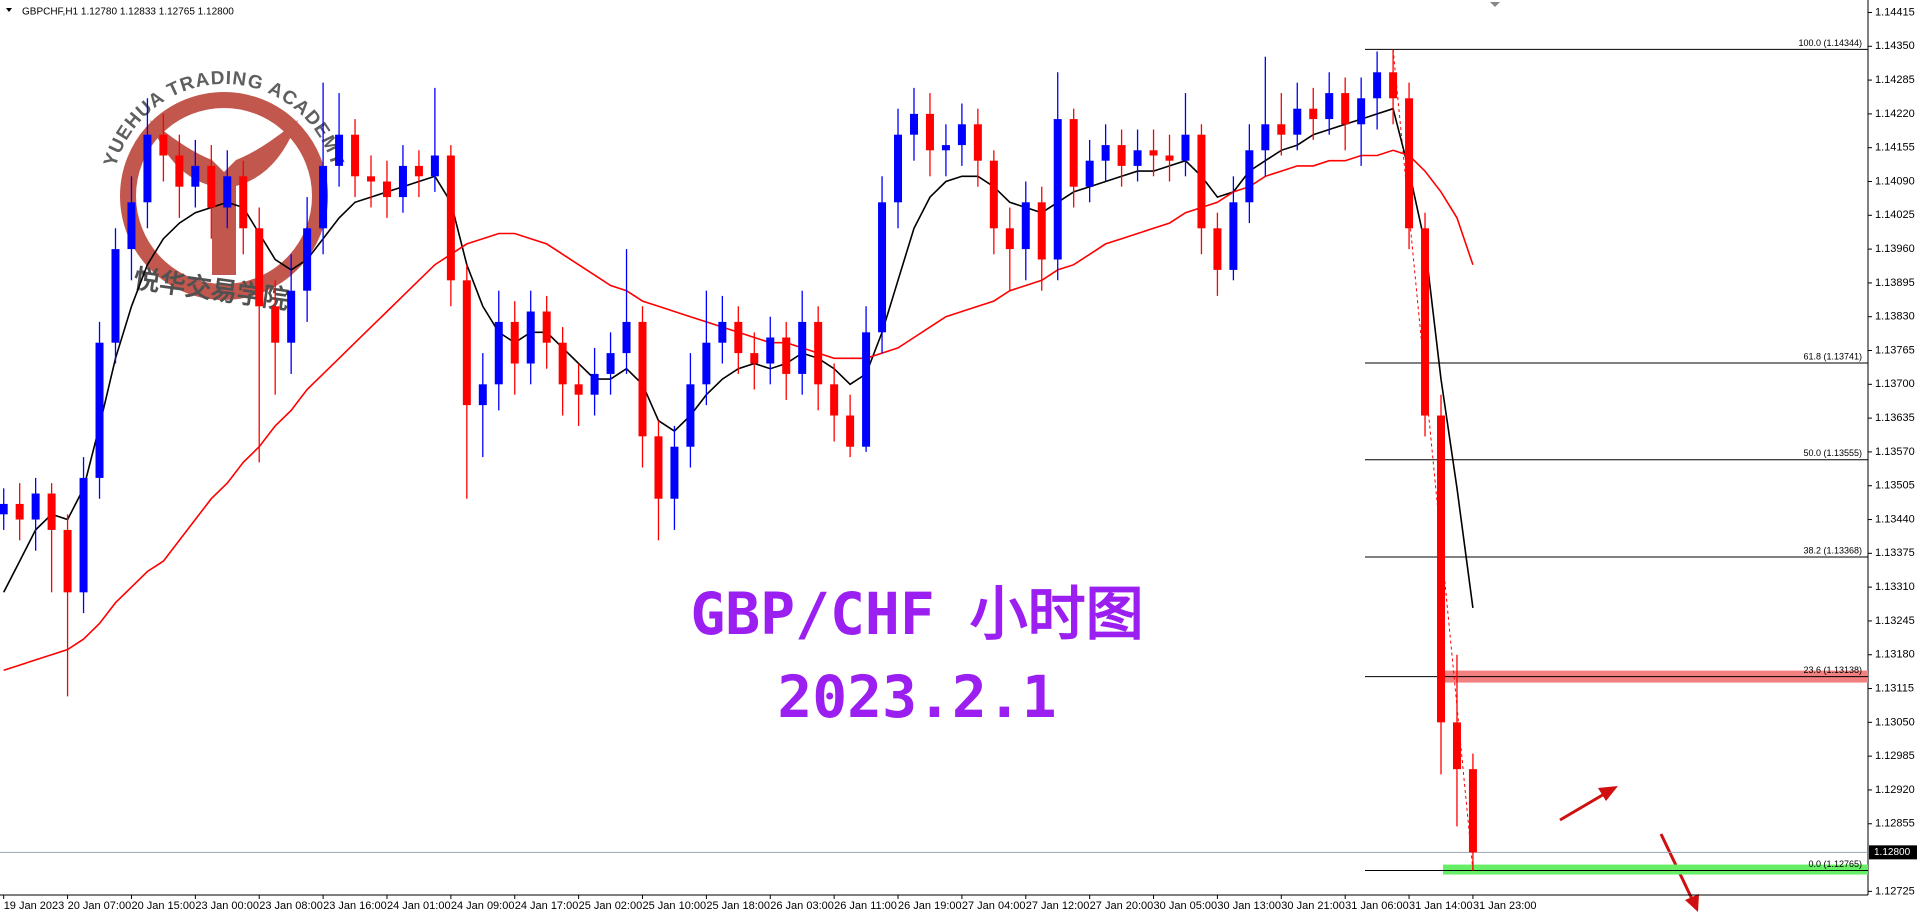 The height and width of the screenshot is (918, 1918). Describe the element at coordinates (1895, 891) in the screenshot. I see `y-tick-label: 1.12725` at that location.